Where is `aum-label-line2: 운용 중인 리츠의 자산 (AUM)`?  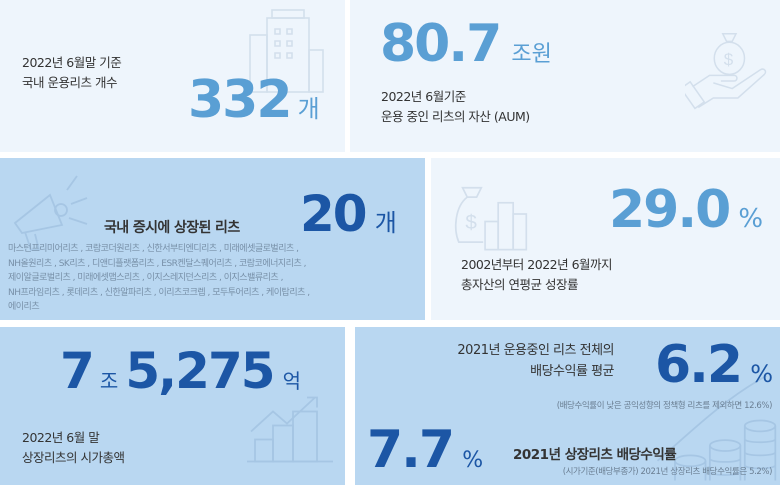
aum-label-line2: 운용 중인 리츠의 자산 (AUM) is located at coordinates (455, 116).